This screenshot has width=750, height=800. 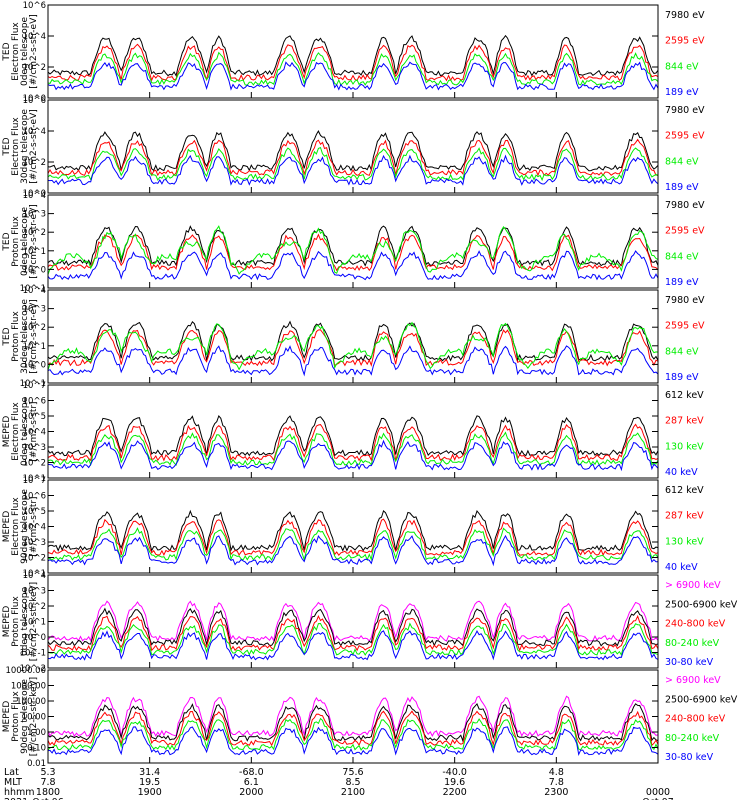 What do you see at coordinates (149, 782) in the screenshot?
I see `x-tick-mlt: 19.5` at bounding box center [149, 782].